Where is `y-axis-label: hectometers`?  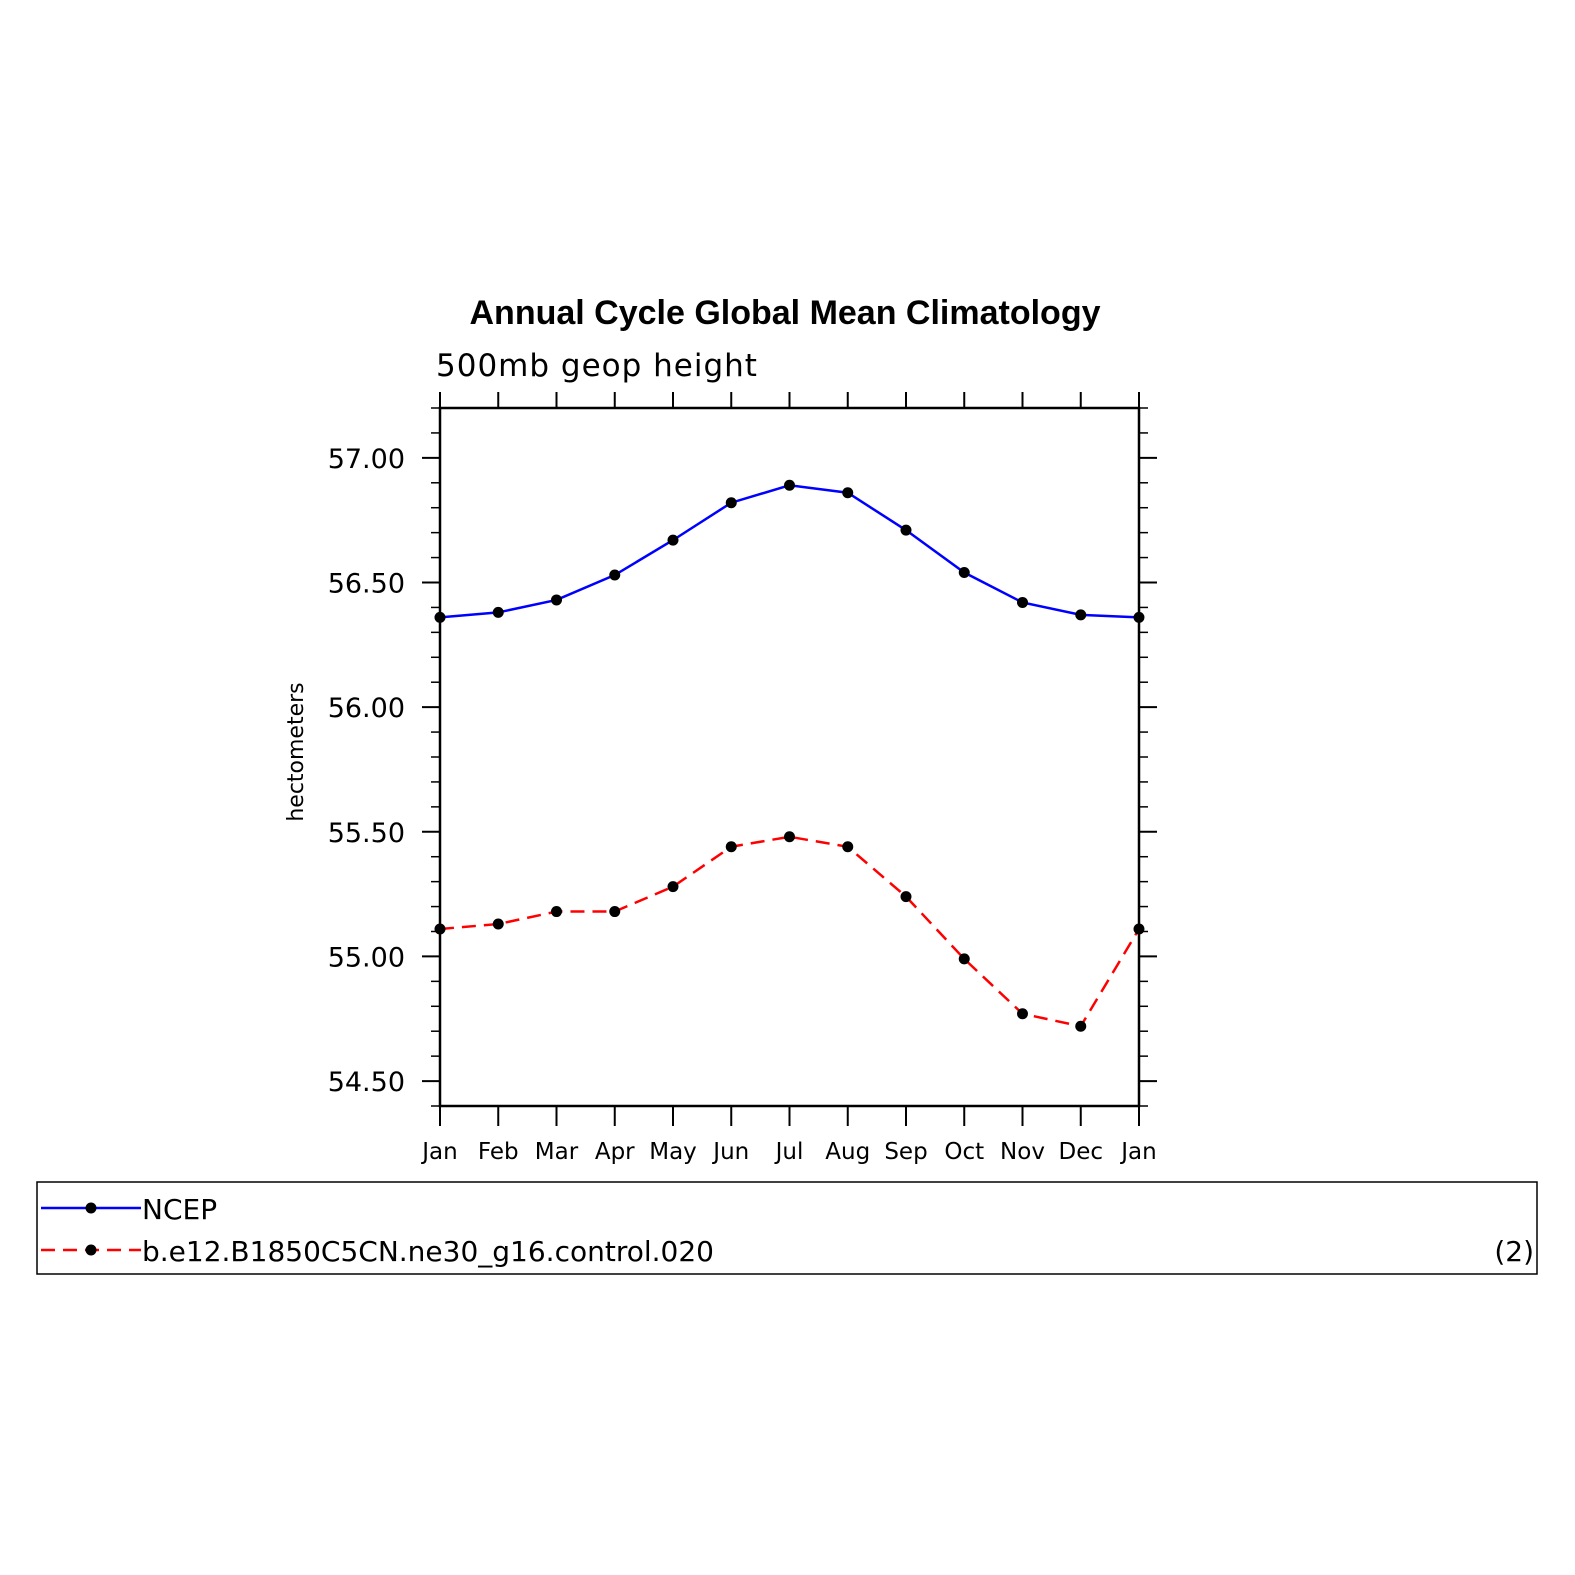
y-axis-label: hectometers is located at coordinates (296, 751).